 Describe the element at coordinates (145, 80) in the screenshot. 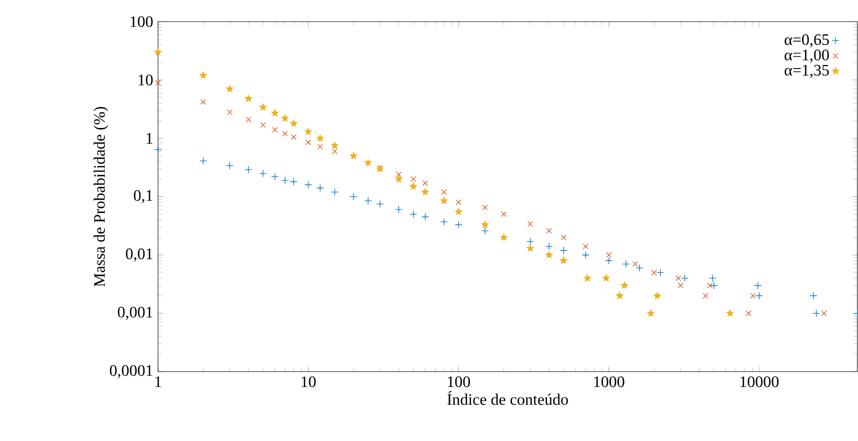

I see `y-tick-label: 10` at that location.